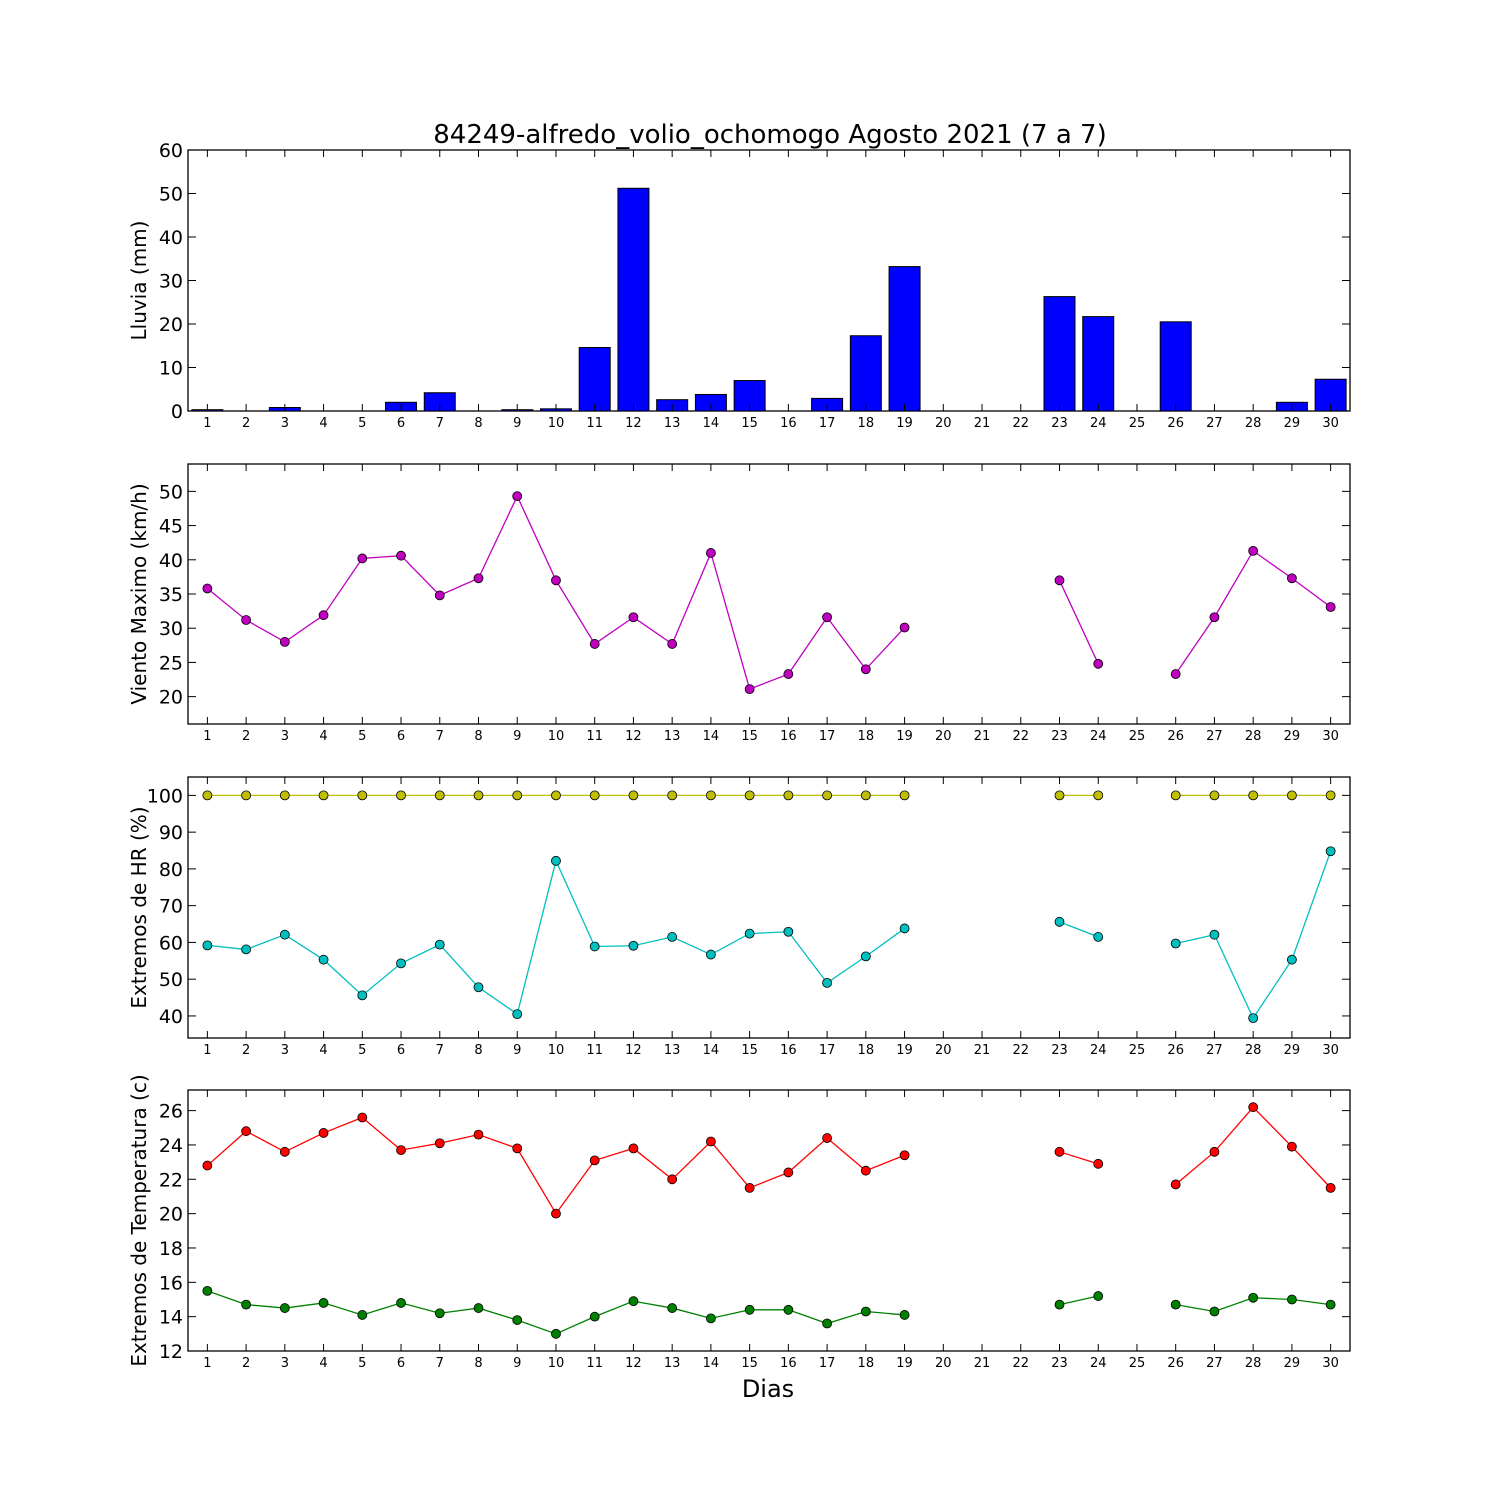  What do you see at coordinates (171, 151) in the screenshot?
I see `y-tick-label: 60` at bounding box center [171, 151].